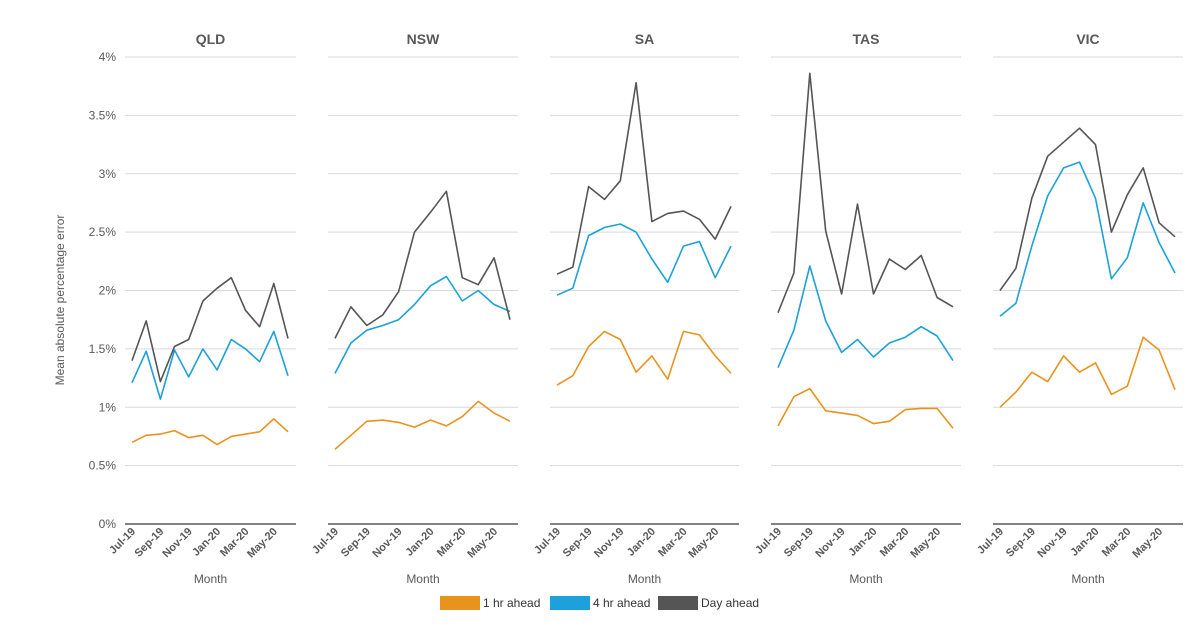 The height and width of the screenshot is (633, 1200). What do you see at coordinates (103, 232) in the screenshot?
I see `y-tick-label: 2.5%` at bounding box center [103, 232].